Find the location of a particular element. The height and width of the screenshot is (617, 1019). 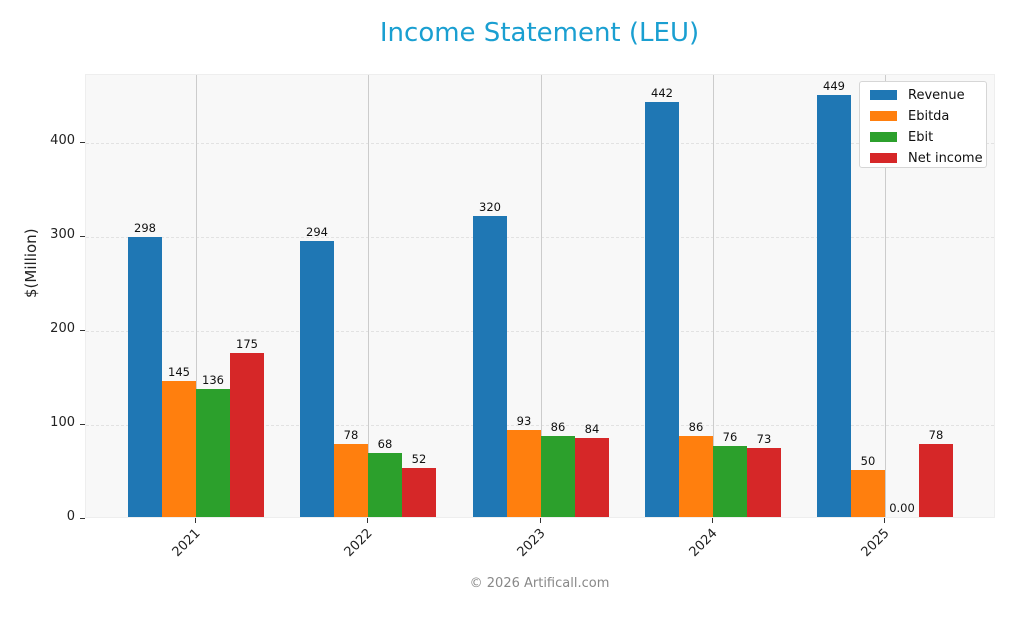

x-tick-label: 2024 is located at coordinates (703, 543).